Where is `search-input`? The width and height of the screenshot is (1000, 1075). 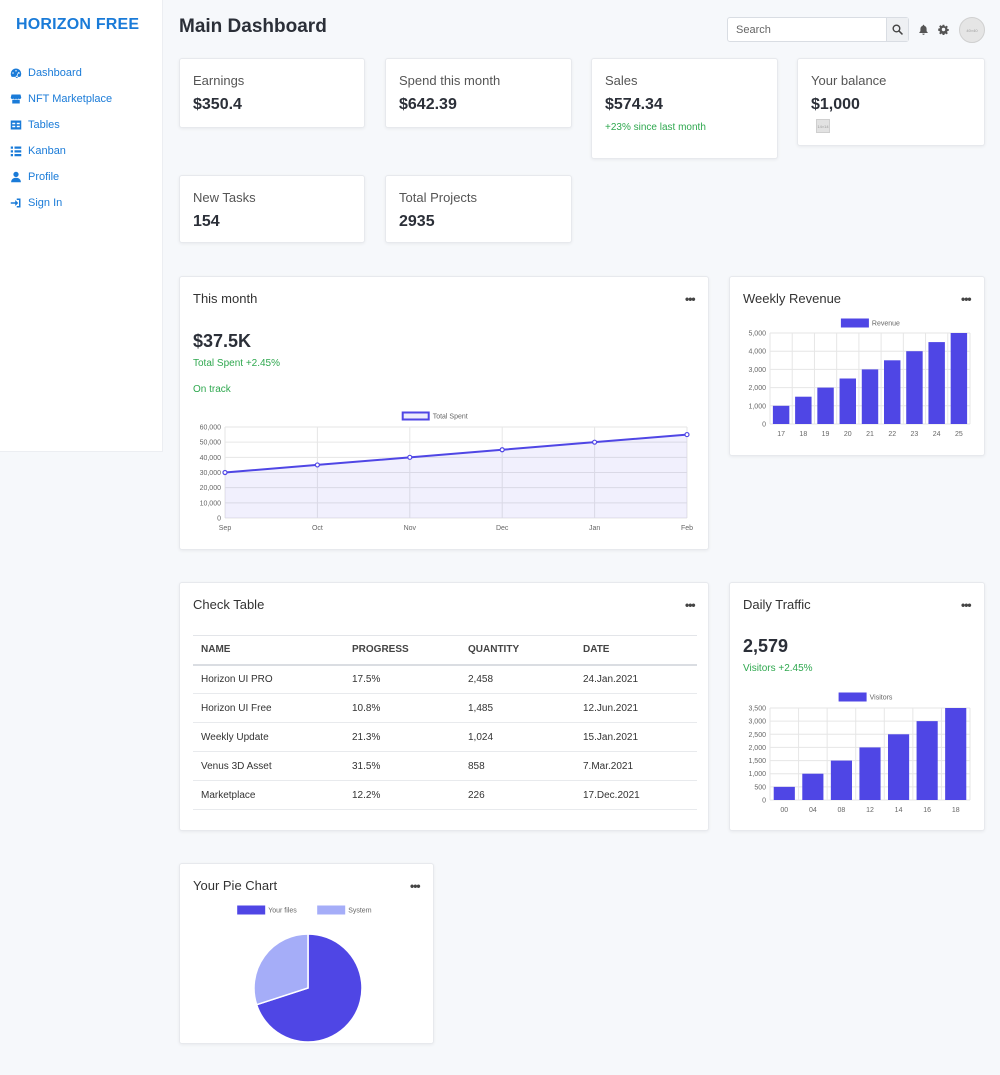 search-input is located at coordinates (807, 29).